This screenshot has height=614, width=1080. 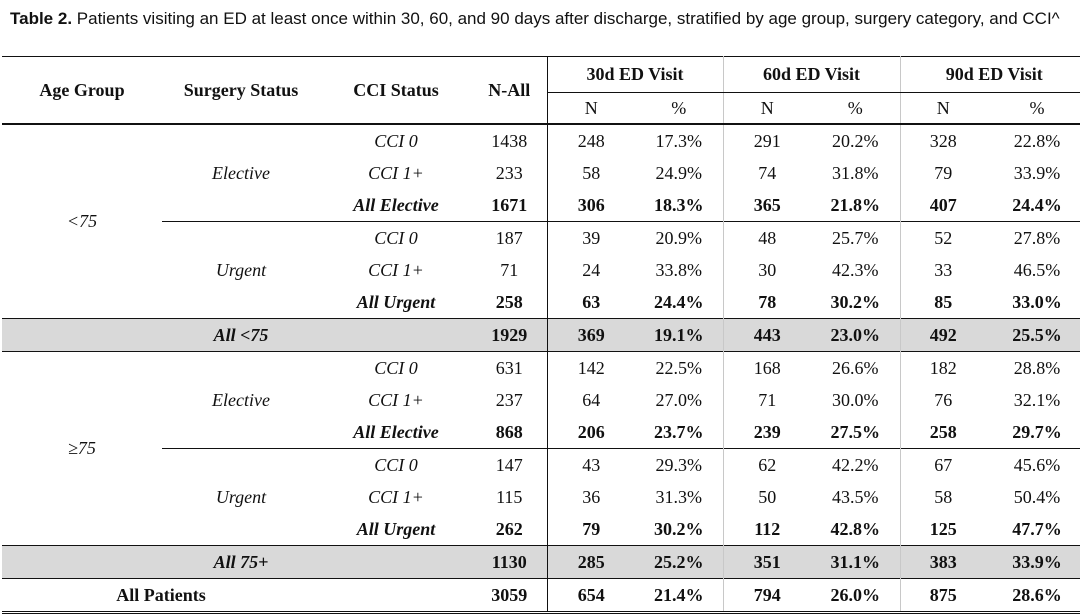 I want to click on p90-cell: 29.7%, so click(x=1037, y=431).